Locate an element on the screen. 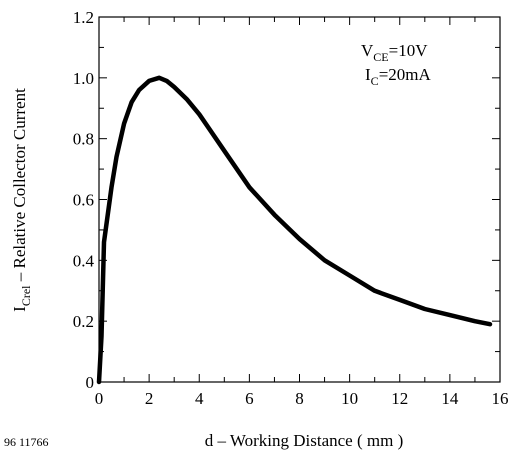 The image size is (513, 456). x-tick-label: 2 is located at coordinates (149, 398).